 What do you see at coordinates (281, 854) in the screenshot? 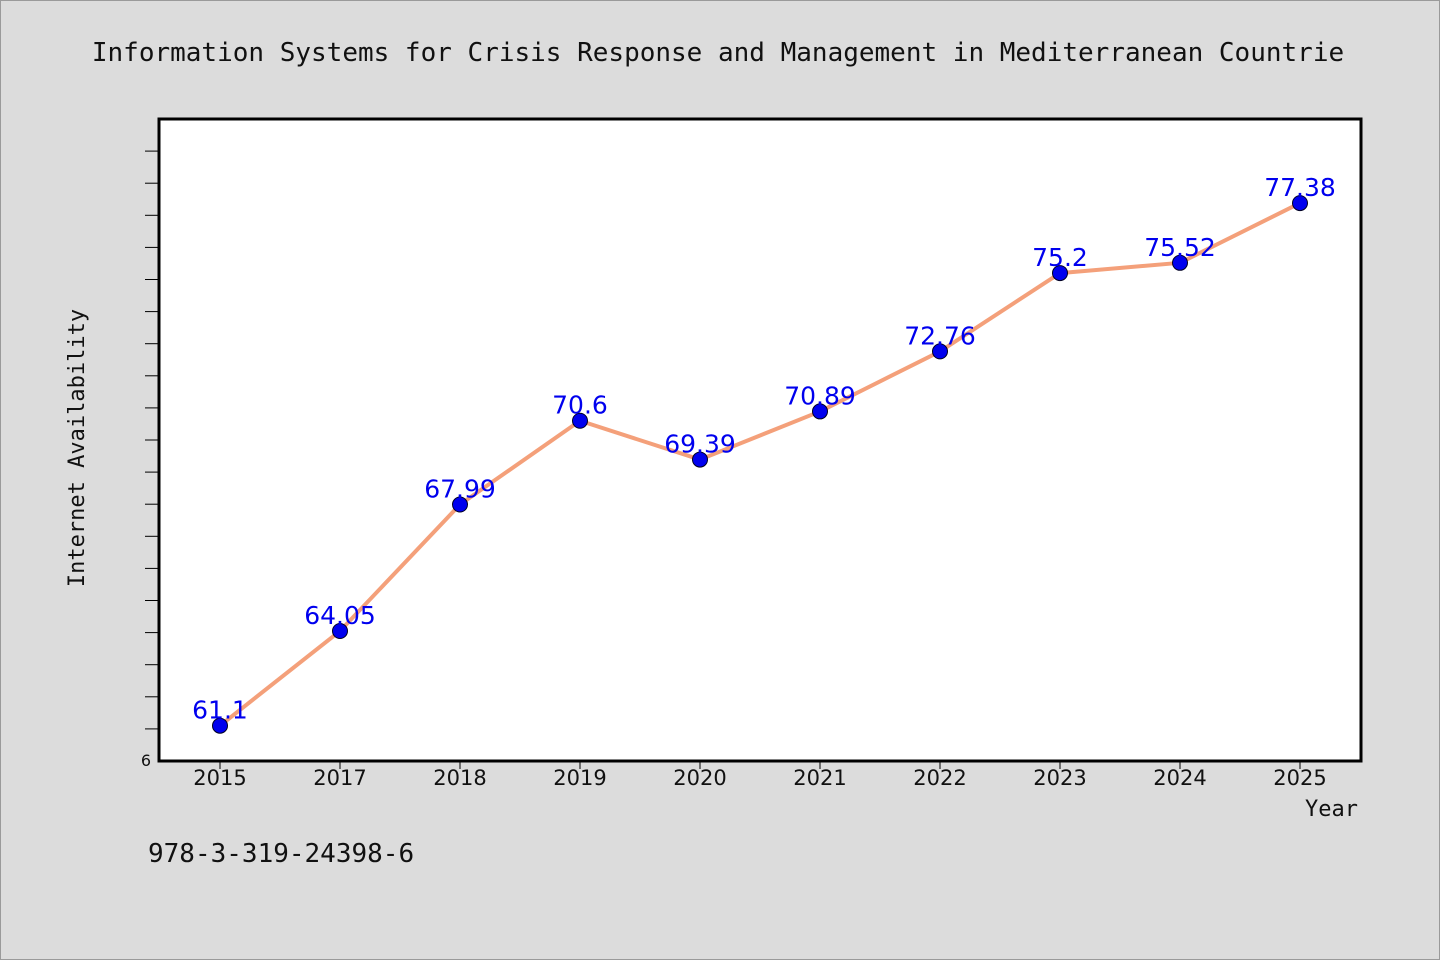
I see `footer-isbn: 978-3-319-24398-6` at bounding box center [281, 854].